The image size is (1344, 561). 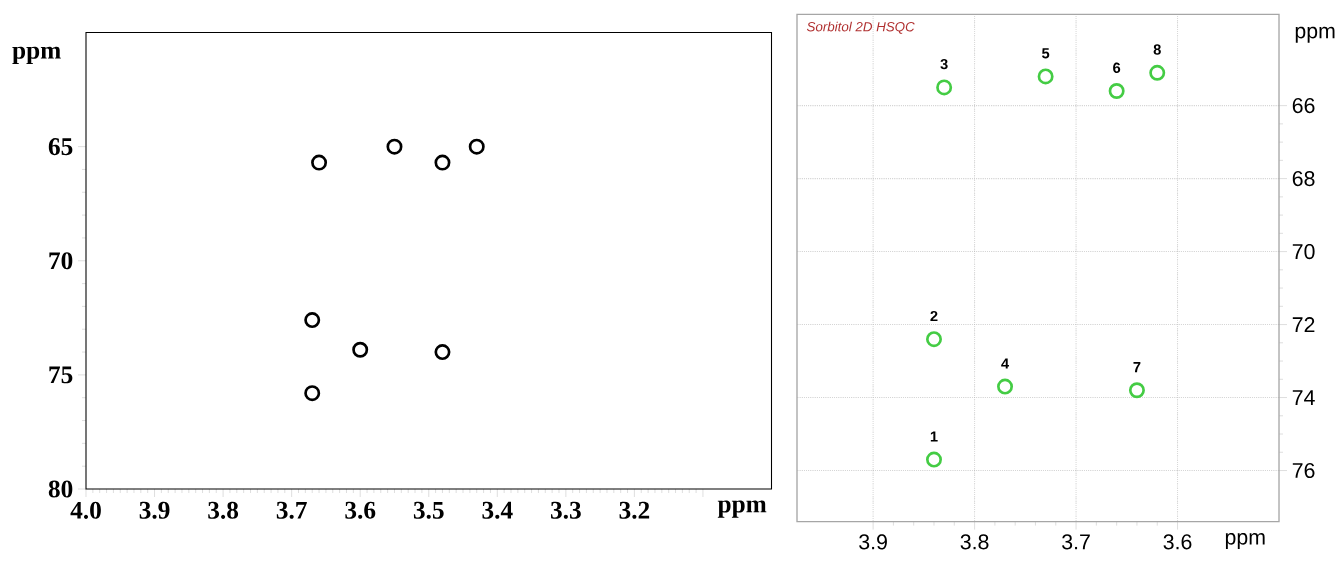 I want to click on y-tick-label: 74, so click(x=1303, y=397).